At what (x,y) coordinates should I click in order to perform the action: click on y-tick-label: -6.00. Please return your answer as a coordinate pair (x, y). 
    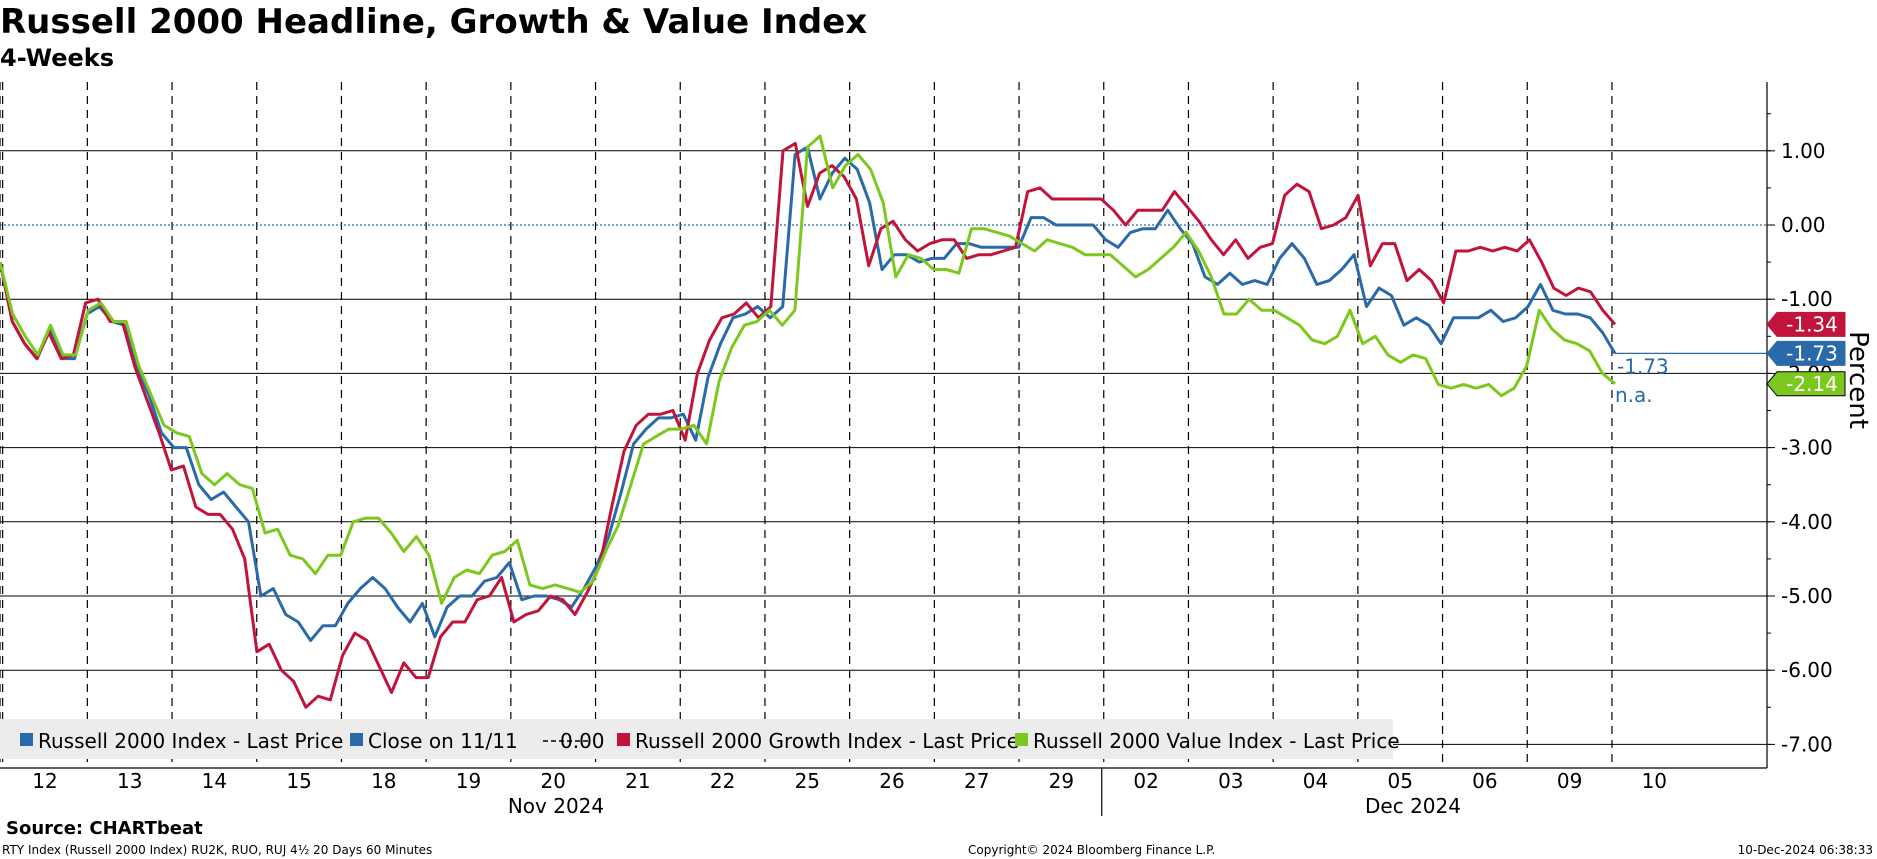
    Looking at the image, I should click on (1807, 670).